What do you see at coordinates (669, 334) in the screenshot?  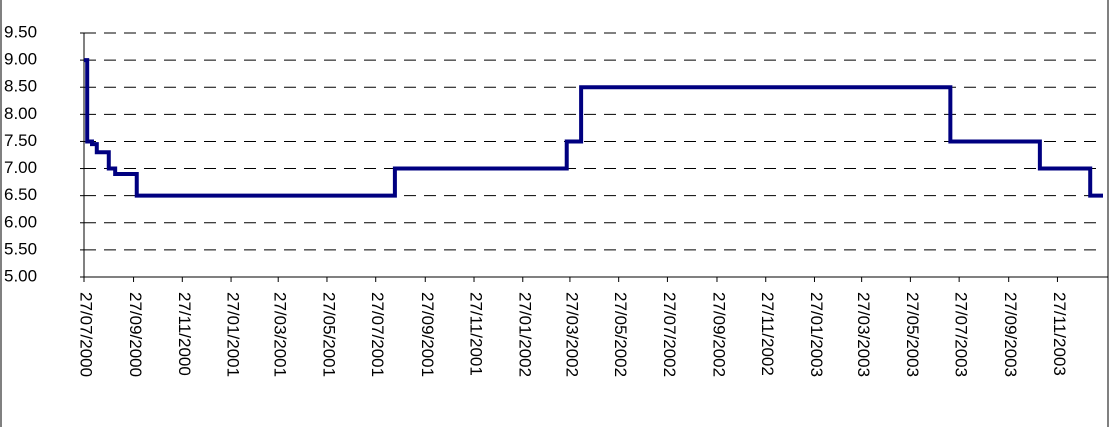 I see `x-tick-label: 27/07/2002` at bounding box center [669, 334].